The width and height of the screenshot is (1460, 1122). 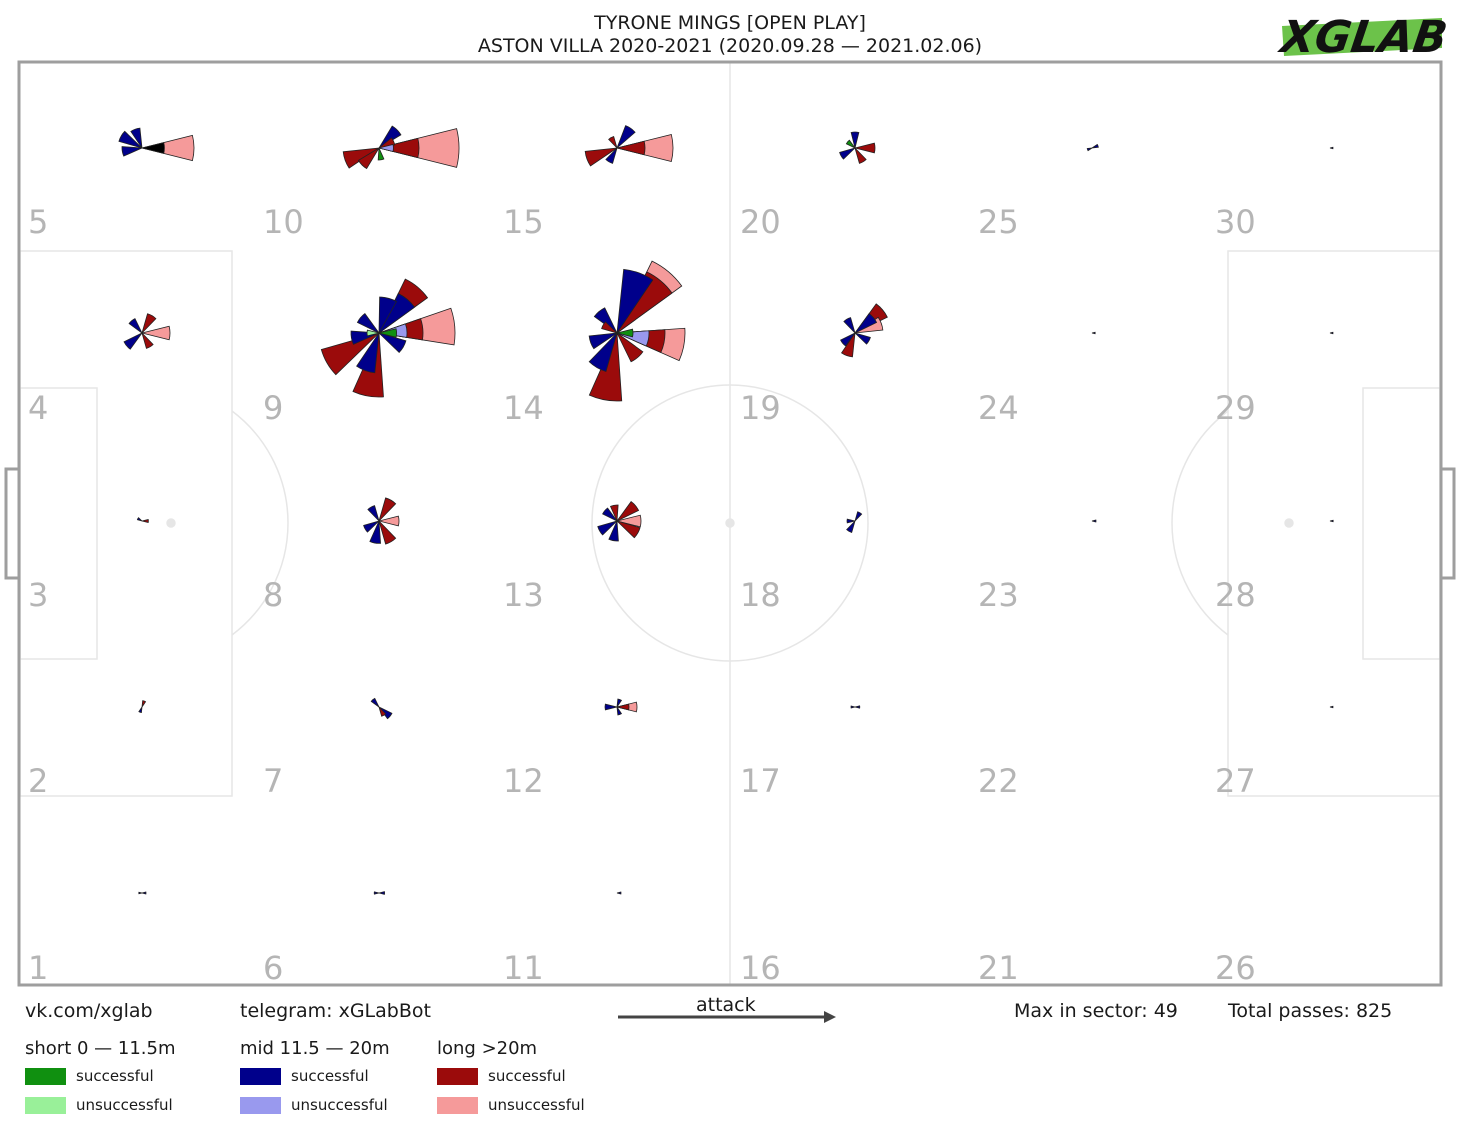 What do you see at coordinates (760, 968) in the screenshot?
I see `sector-label-16: 16` at bounding box center [760, 968].